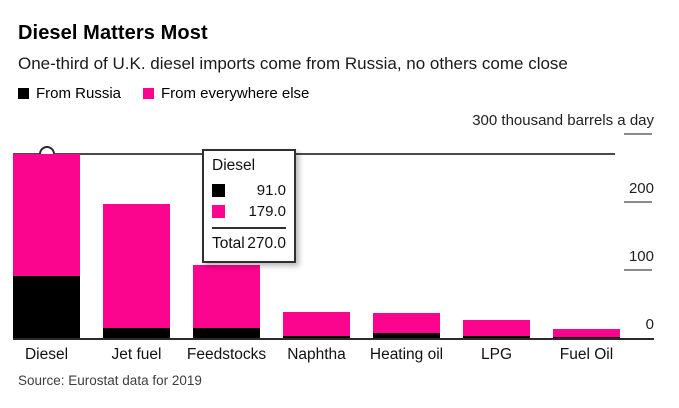 Image resolution: width=679 pixels, height=408 pixels. I want to click on y-tick-label-100: 100, so click(641, 256).